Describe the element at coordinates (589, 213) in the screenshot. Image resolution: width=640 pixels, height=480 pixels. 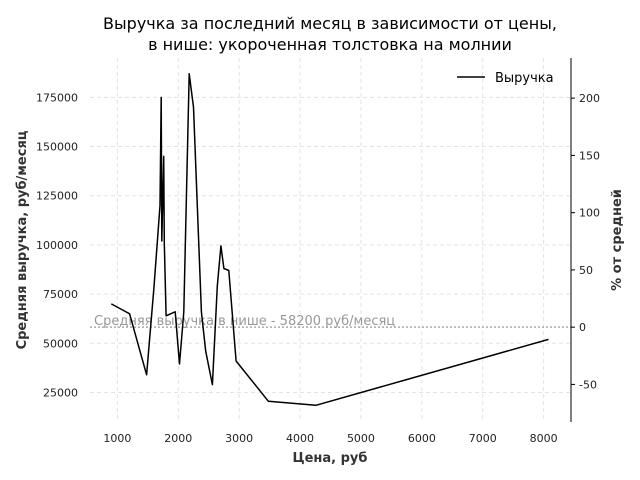
I see `y-tick-label-right: 100` at that location.